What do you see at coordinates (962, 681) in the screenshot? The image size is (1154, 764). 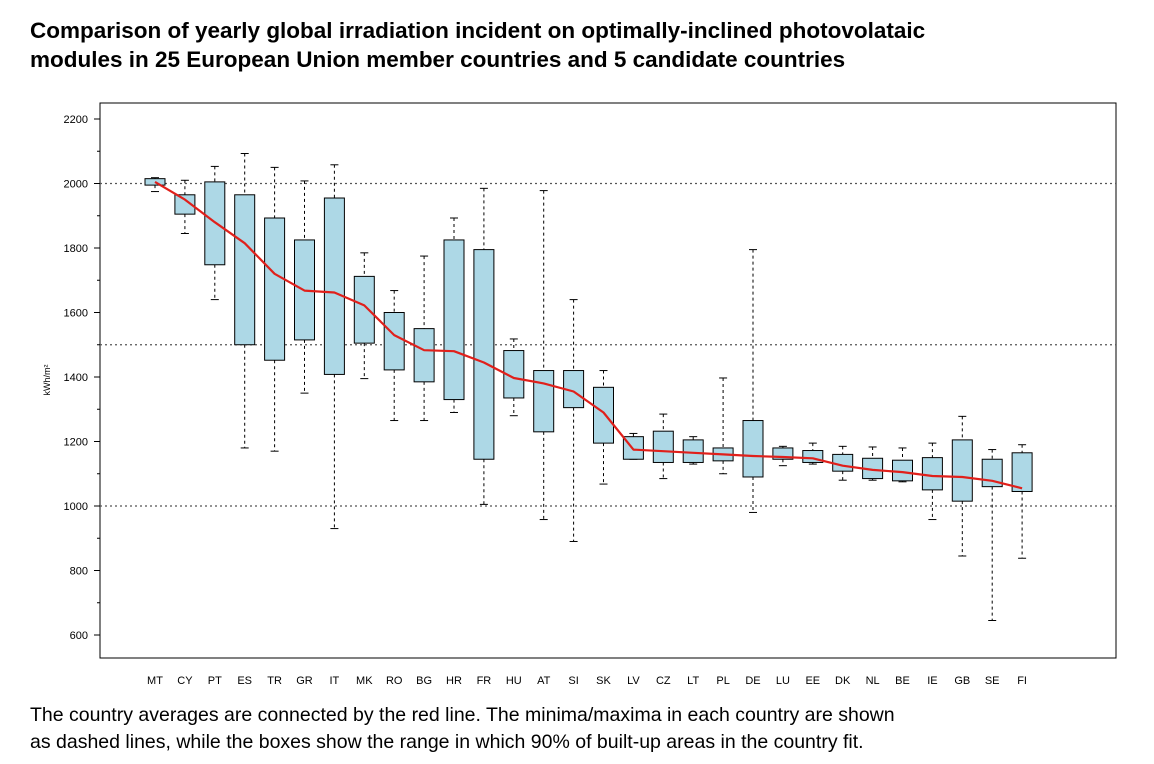 I see `x-tick-label-gb: GB` at bounding box center [962, 681].